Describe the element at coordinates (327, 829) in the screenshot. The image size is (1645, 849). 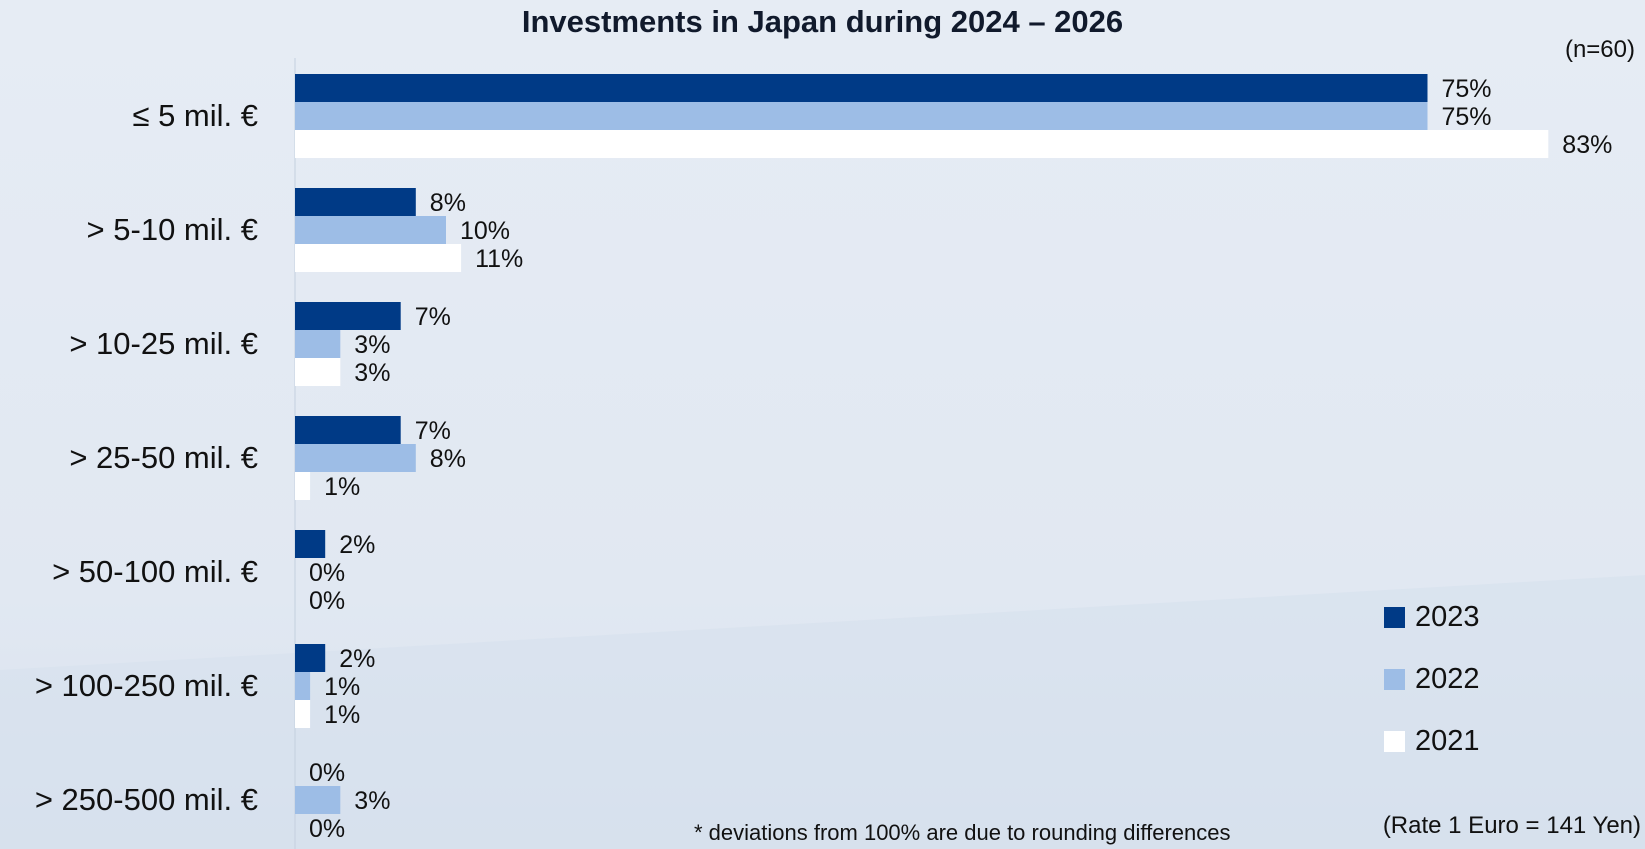
I see `value-label-2021-250-500-mil: 0%` at that location.